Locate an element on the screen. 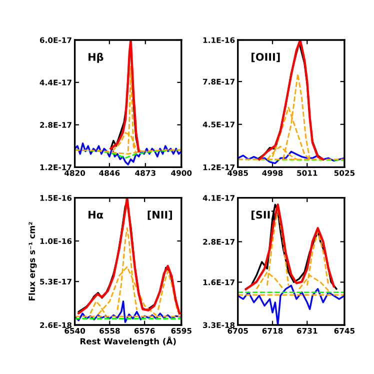 The image size is (374, 374). annotation: [OIII] is located at coordinates (266, 57).